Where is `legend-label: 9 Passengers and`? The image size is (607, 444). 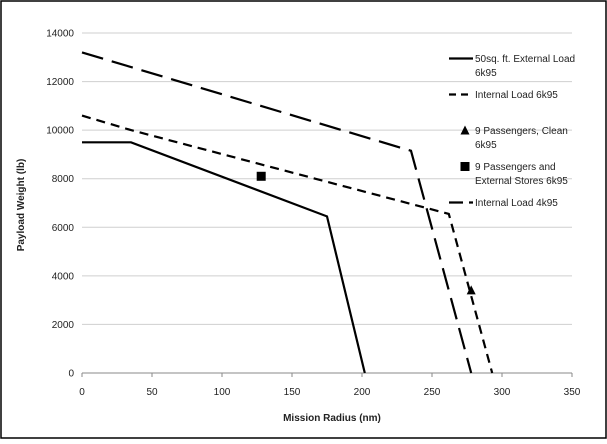
legend-label: 9 Passengers and is located at coordinates (515, 167).